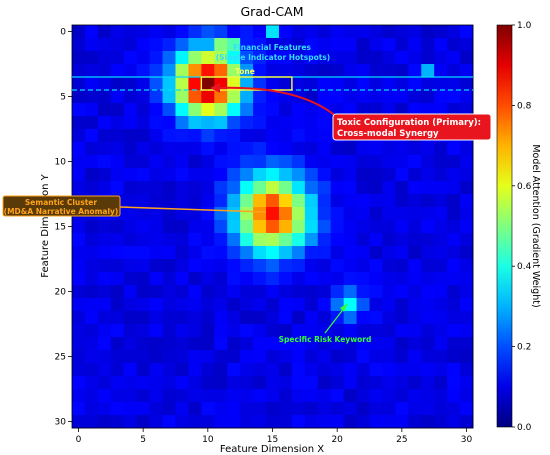 This screenshot has width=550, height=455. Describe the element at coordinates (61, 202) in the screenshot. I see `semantic-cluster-label: Semantic Cluster` at that location.